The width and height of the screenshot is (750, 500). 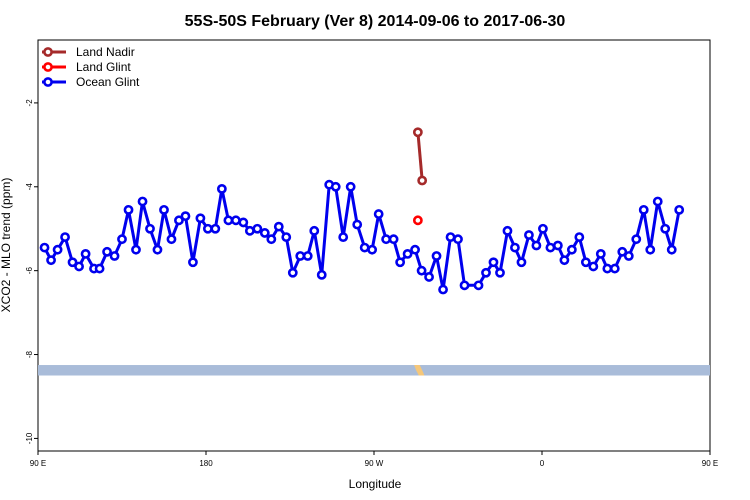 I want to click on series-land-glint, so click(x=417, y=220).